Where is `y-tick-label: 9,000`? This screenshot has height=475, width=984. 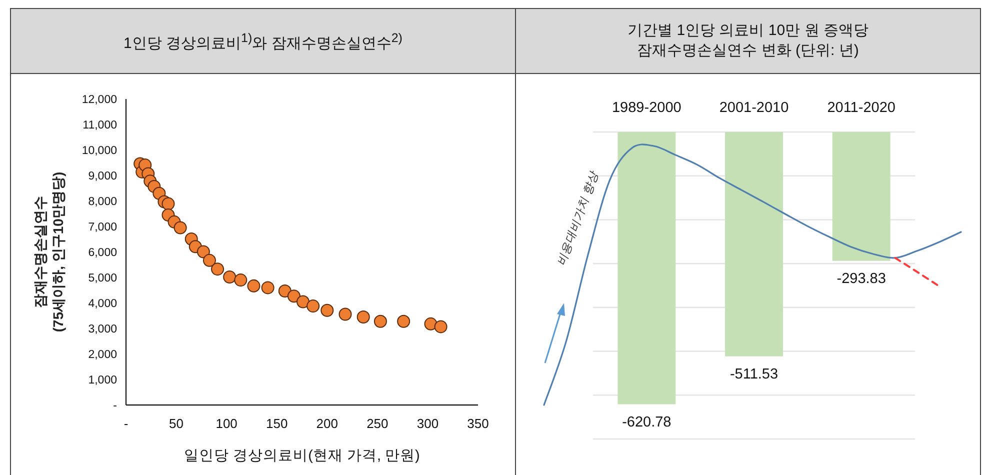
y-tick-label: 9,000 is located at coordinates (102, 176).